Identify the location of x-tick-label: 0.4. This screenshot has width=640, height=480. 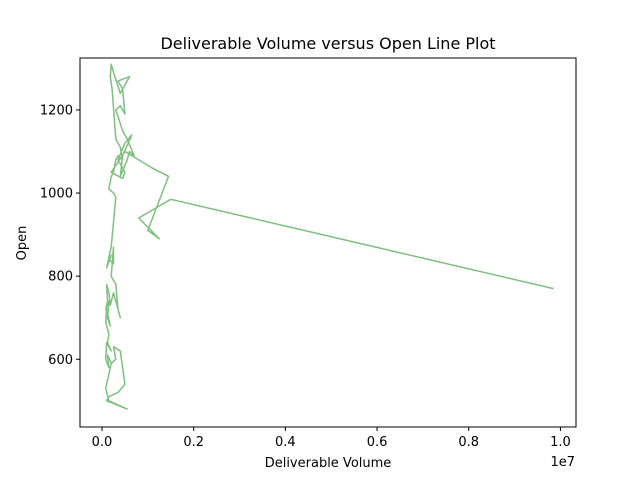
(285, 442).